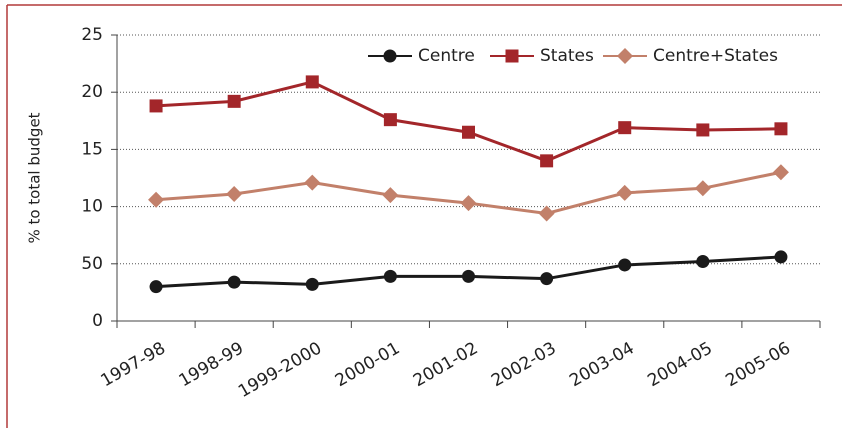 The image size is (842, 428). What do you see at coordinates (92, 207) in the screenshot?
I see `y-tick-label: 10` at bounding box center [92, 207].